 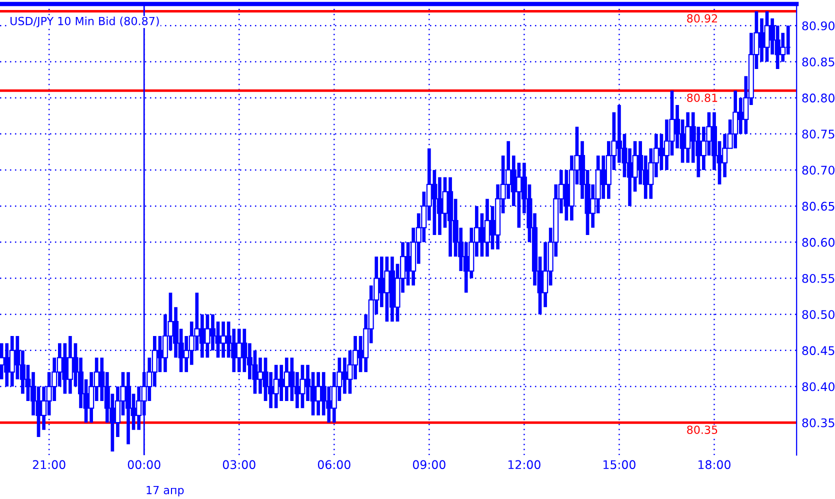 What do you see at coordinates (620, 465) in the screenshot?
I see `x-tick-label: 15:00` at bounding box center [620, 465].